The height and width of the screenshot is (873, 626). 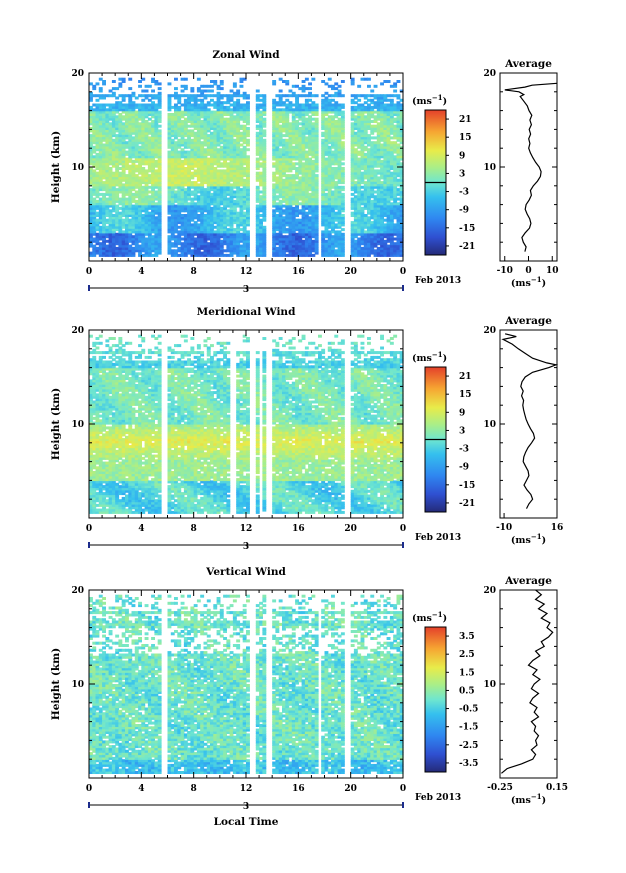 I want to click on wind-field-heatmap, so click(x=246, y=167).